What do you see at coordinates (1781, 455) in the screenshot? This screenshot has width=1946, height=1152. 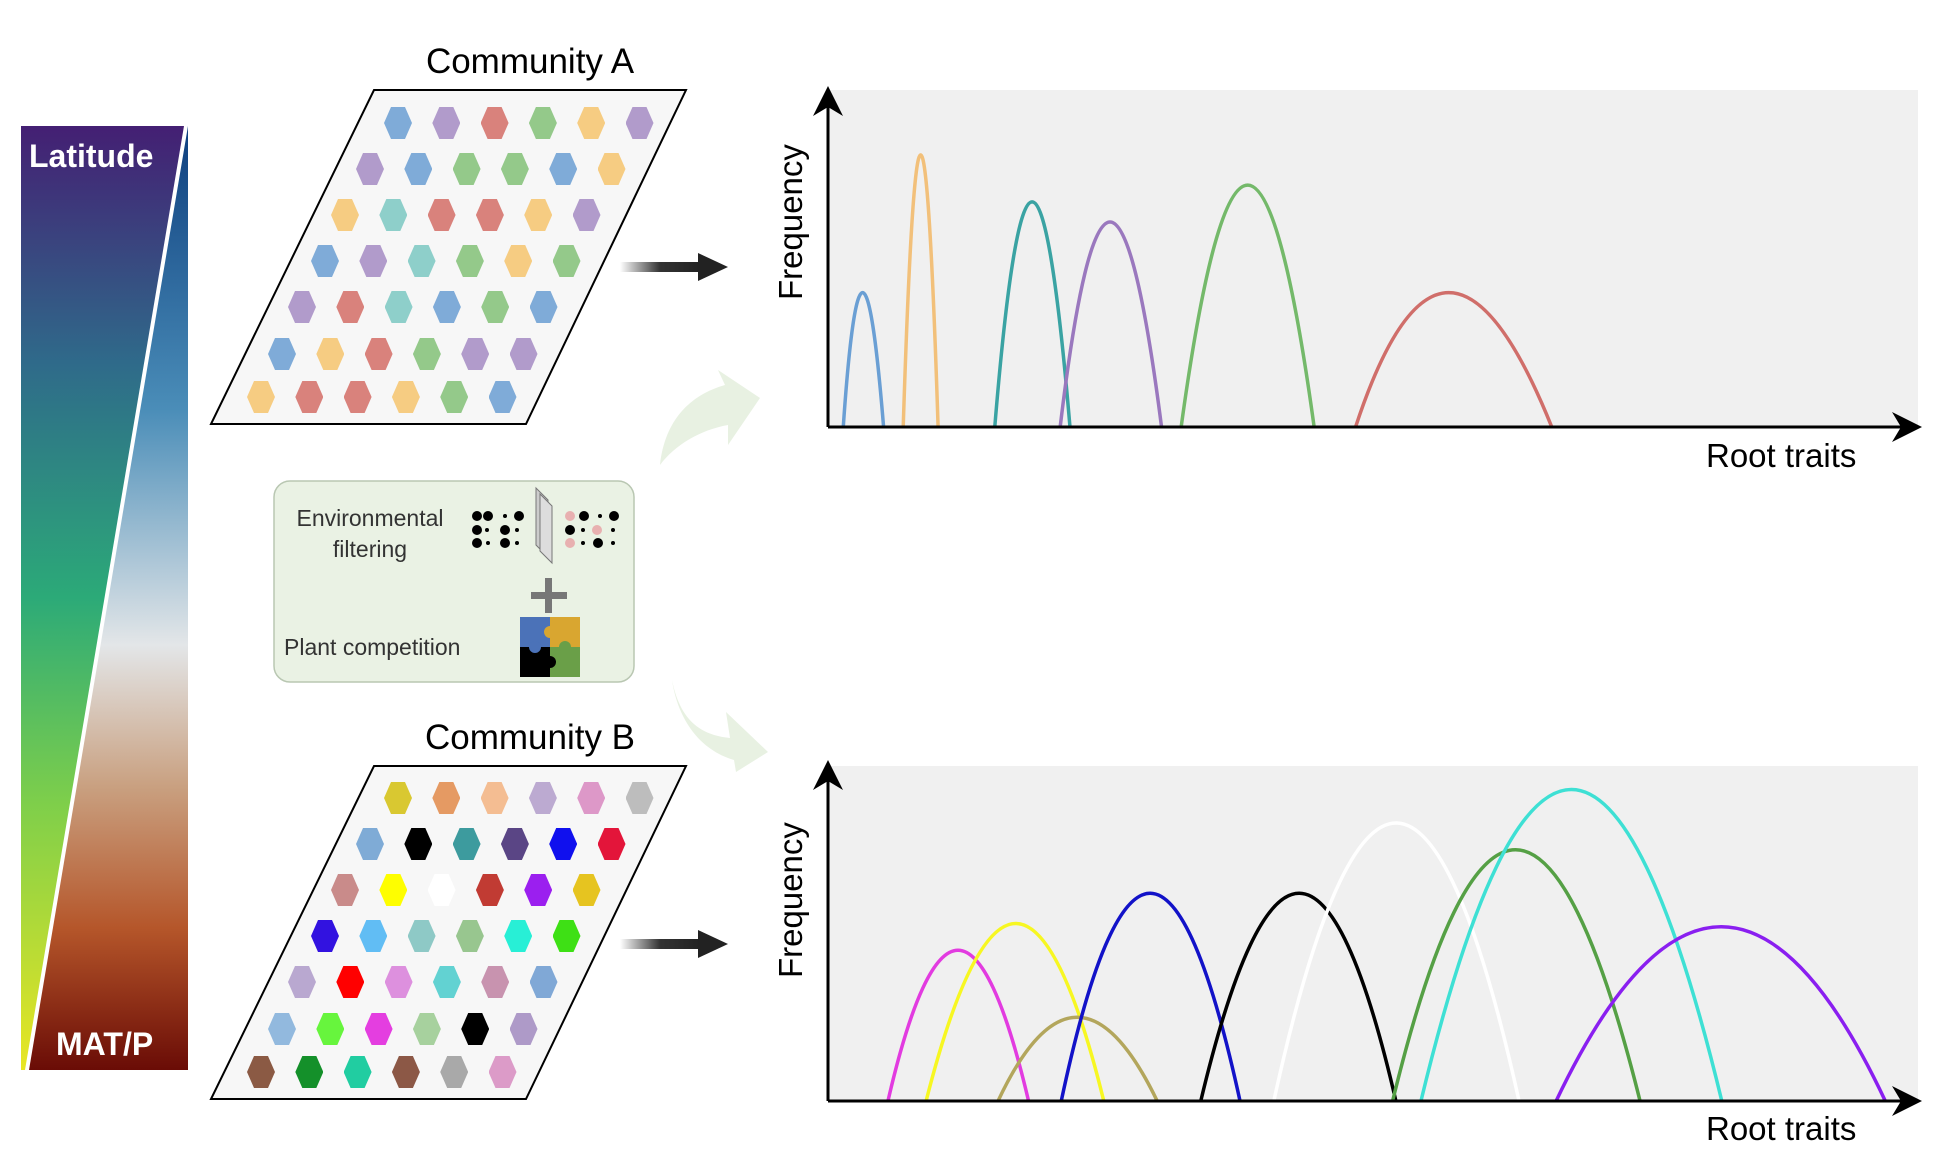 I see `chart-a-xlabel: Root traits` at bounding box center [1781, 455].